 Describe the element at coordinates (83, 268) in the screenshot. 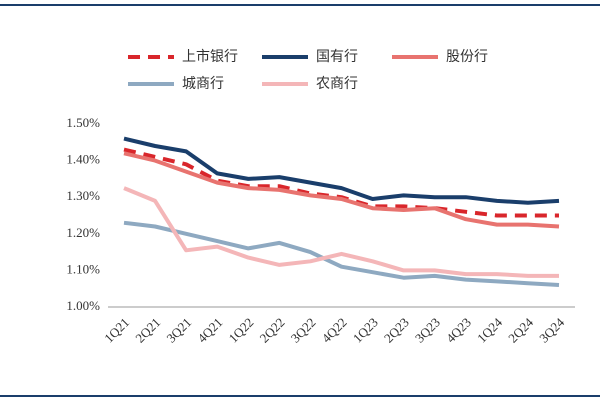

I see `y-tick-label: 1.10%` at that location.